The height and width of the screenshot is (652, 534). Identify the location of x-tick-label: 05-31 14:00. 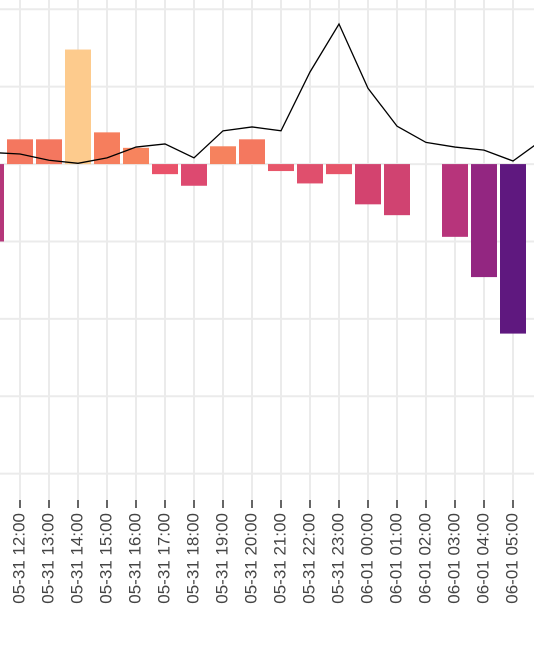
(76, 558).